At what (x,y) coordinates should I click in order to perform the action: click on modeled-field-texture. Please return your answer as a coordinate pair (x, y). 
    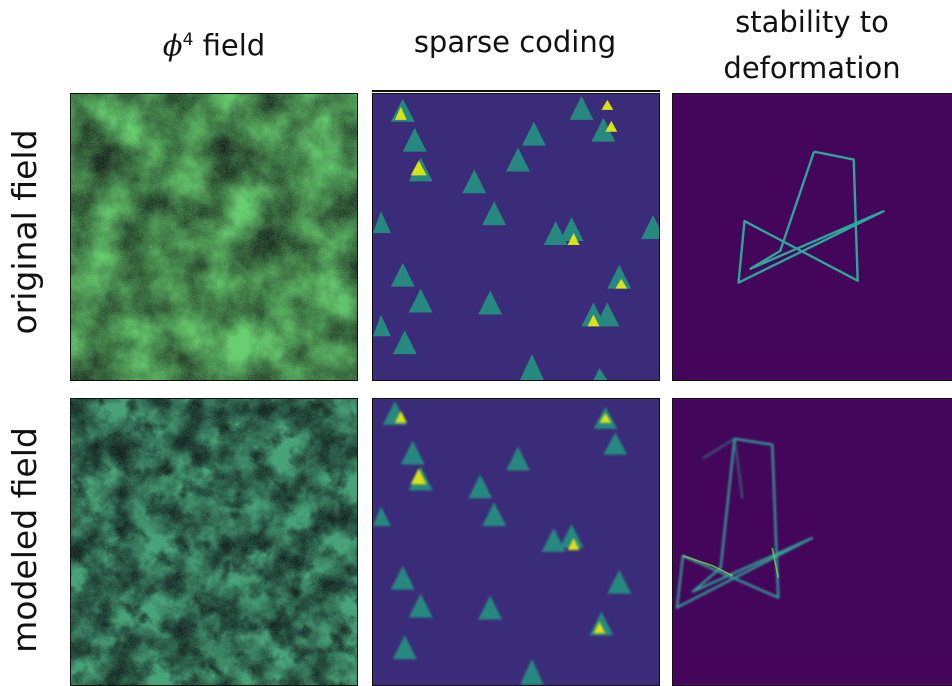
    Looking at the image, I should click on (214, 542).